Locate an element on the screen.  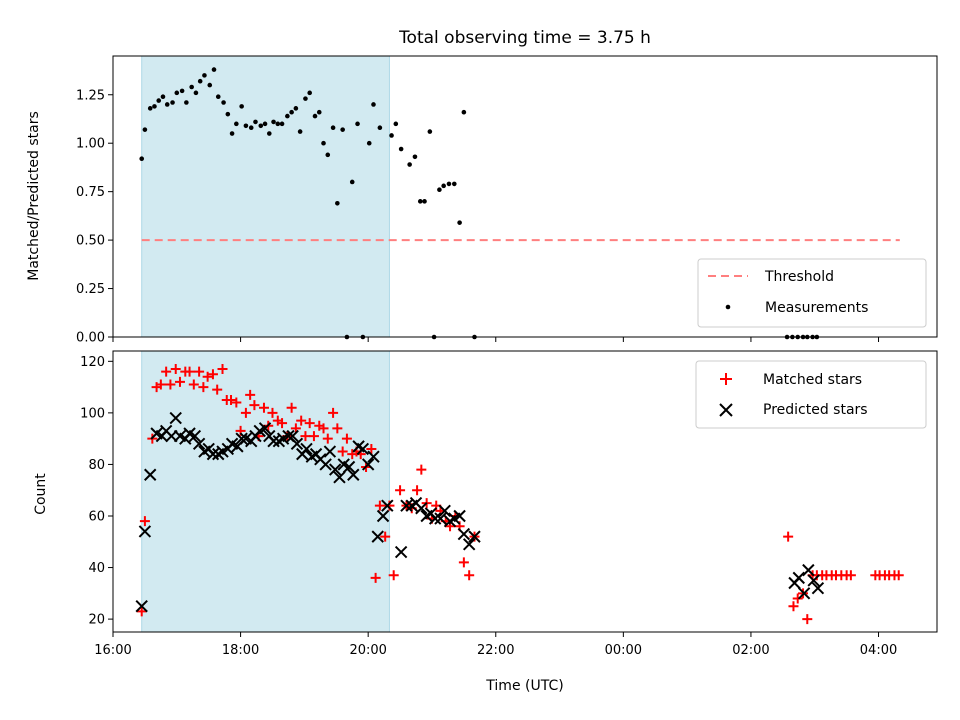
legend-predicted-swatch is located at coordinates (726, 410).